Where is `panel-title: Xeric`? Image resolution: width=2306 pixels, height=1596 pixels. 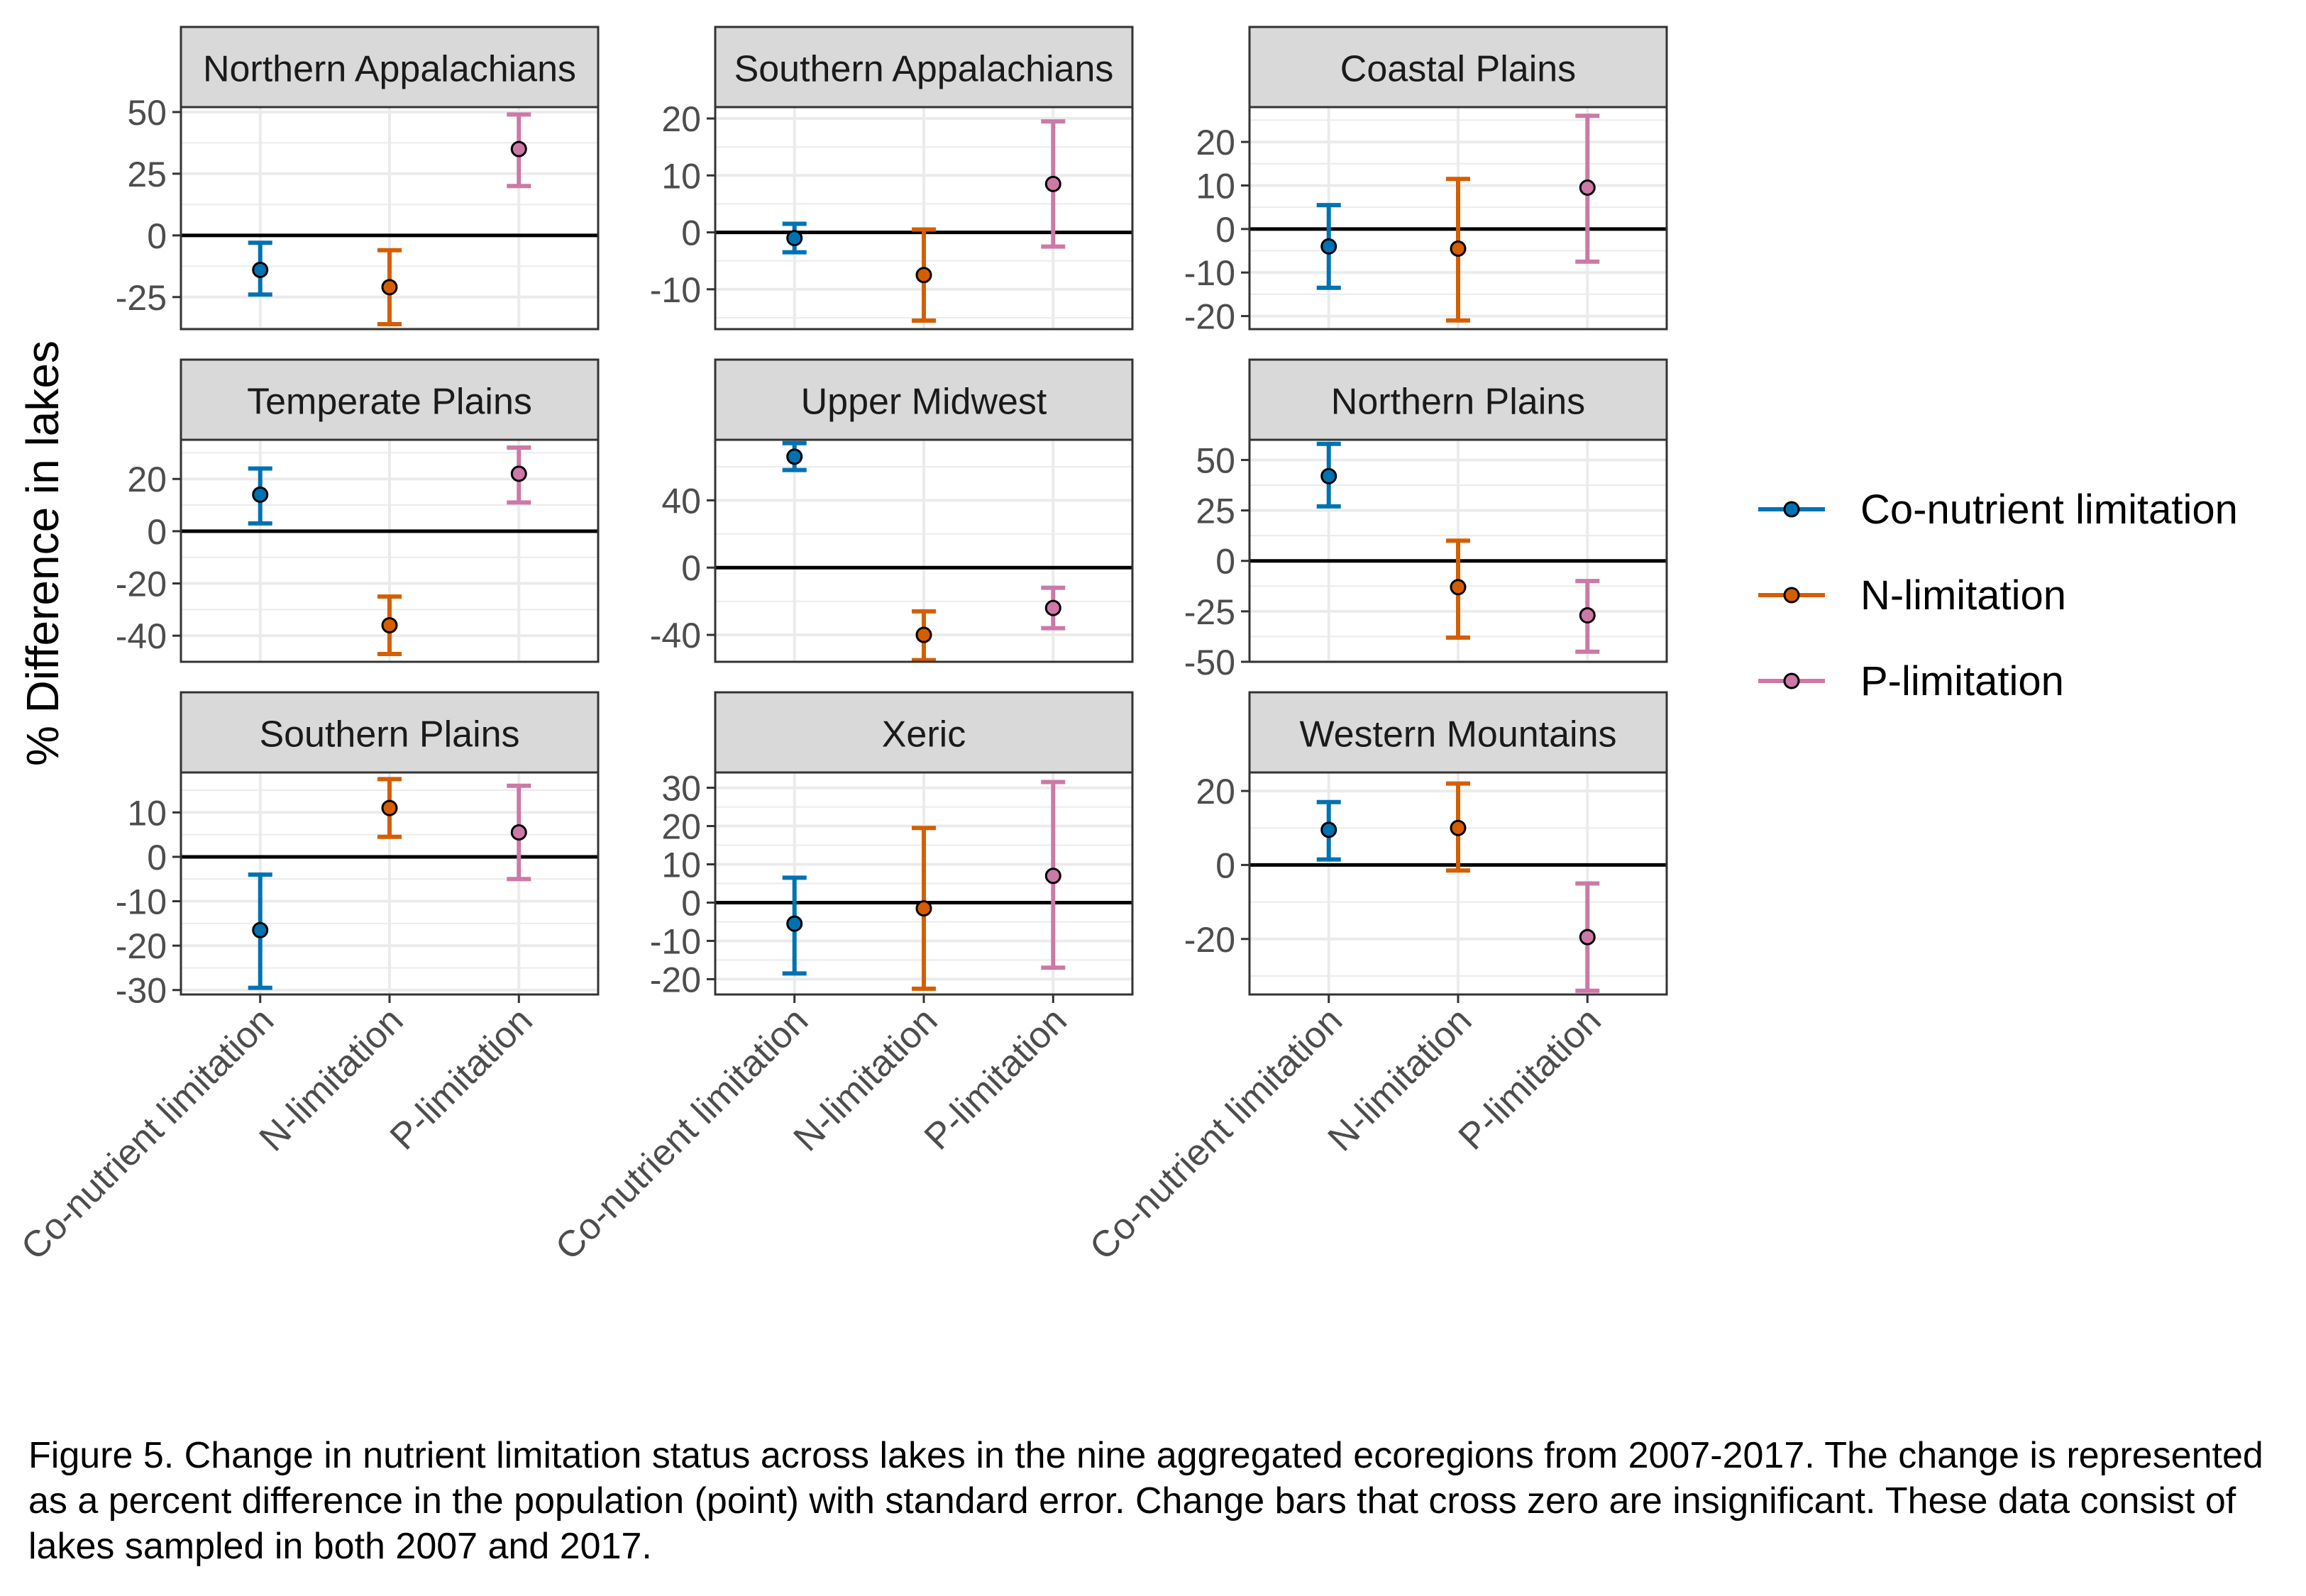 panel-title: Xeric is located at coordinates (924, 735).